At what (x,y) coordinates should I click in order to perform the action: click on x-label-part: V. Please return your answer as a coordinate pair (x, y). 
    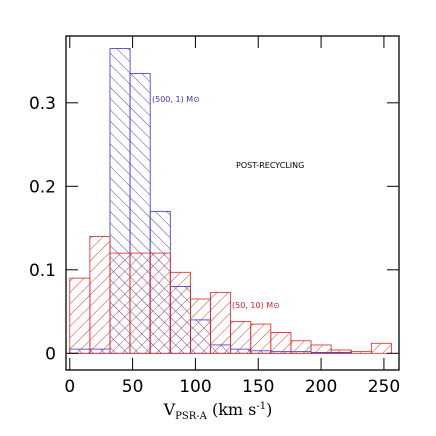
    Looking at the image, I should click on (169, 409).